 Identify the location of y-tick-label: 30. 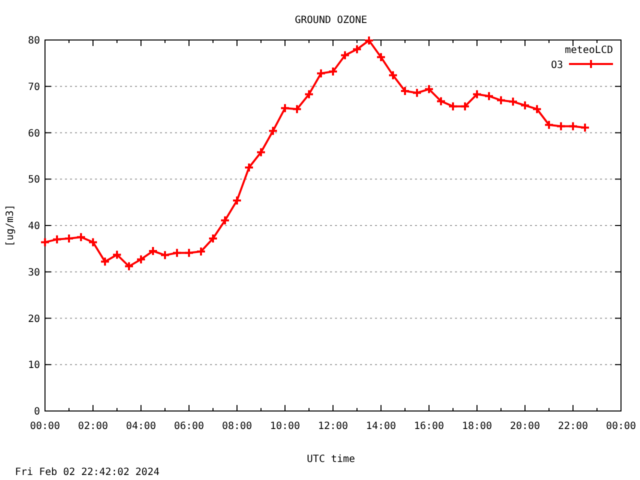
(34, 272).